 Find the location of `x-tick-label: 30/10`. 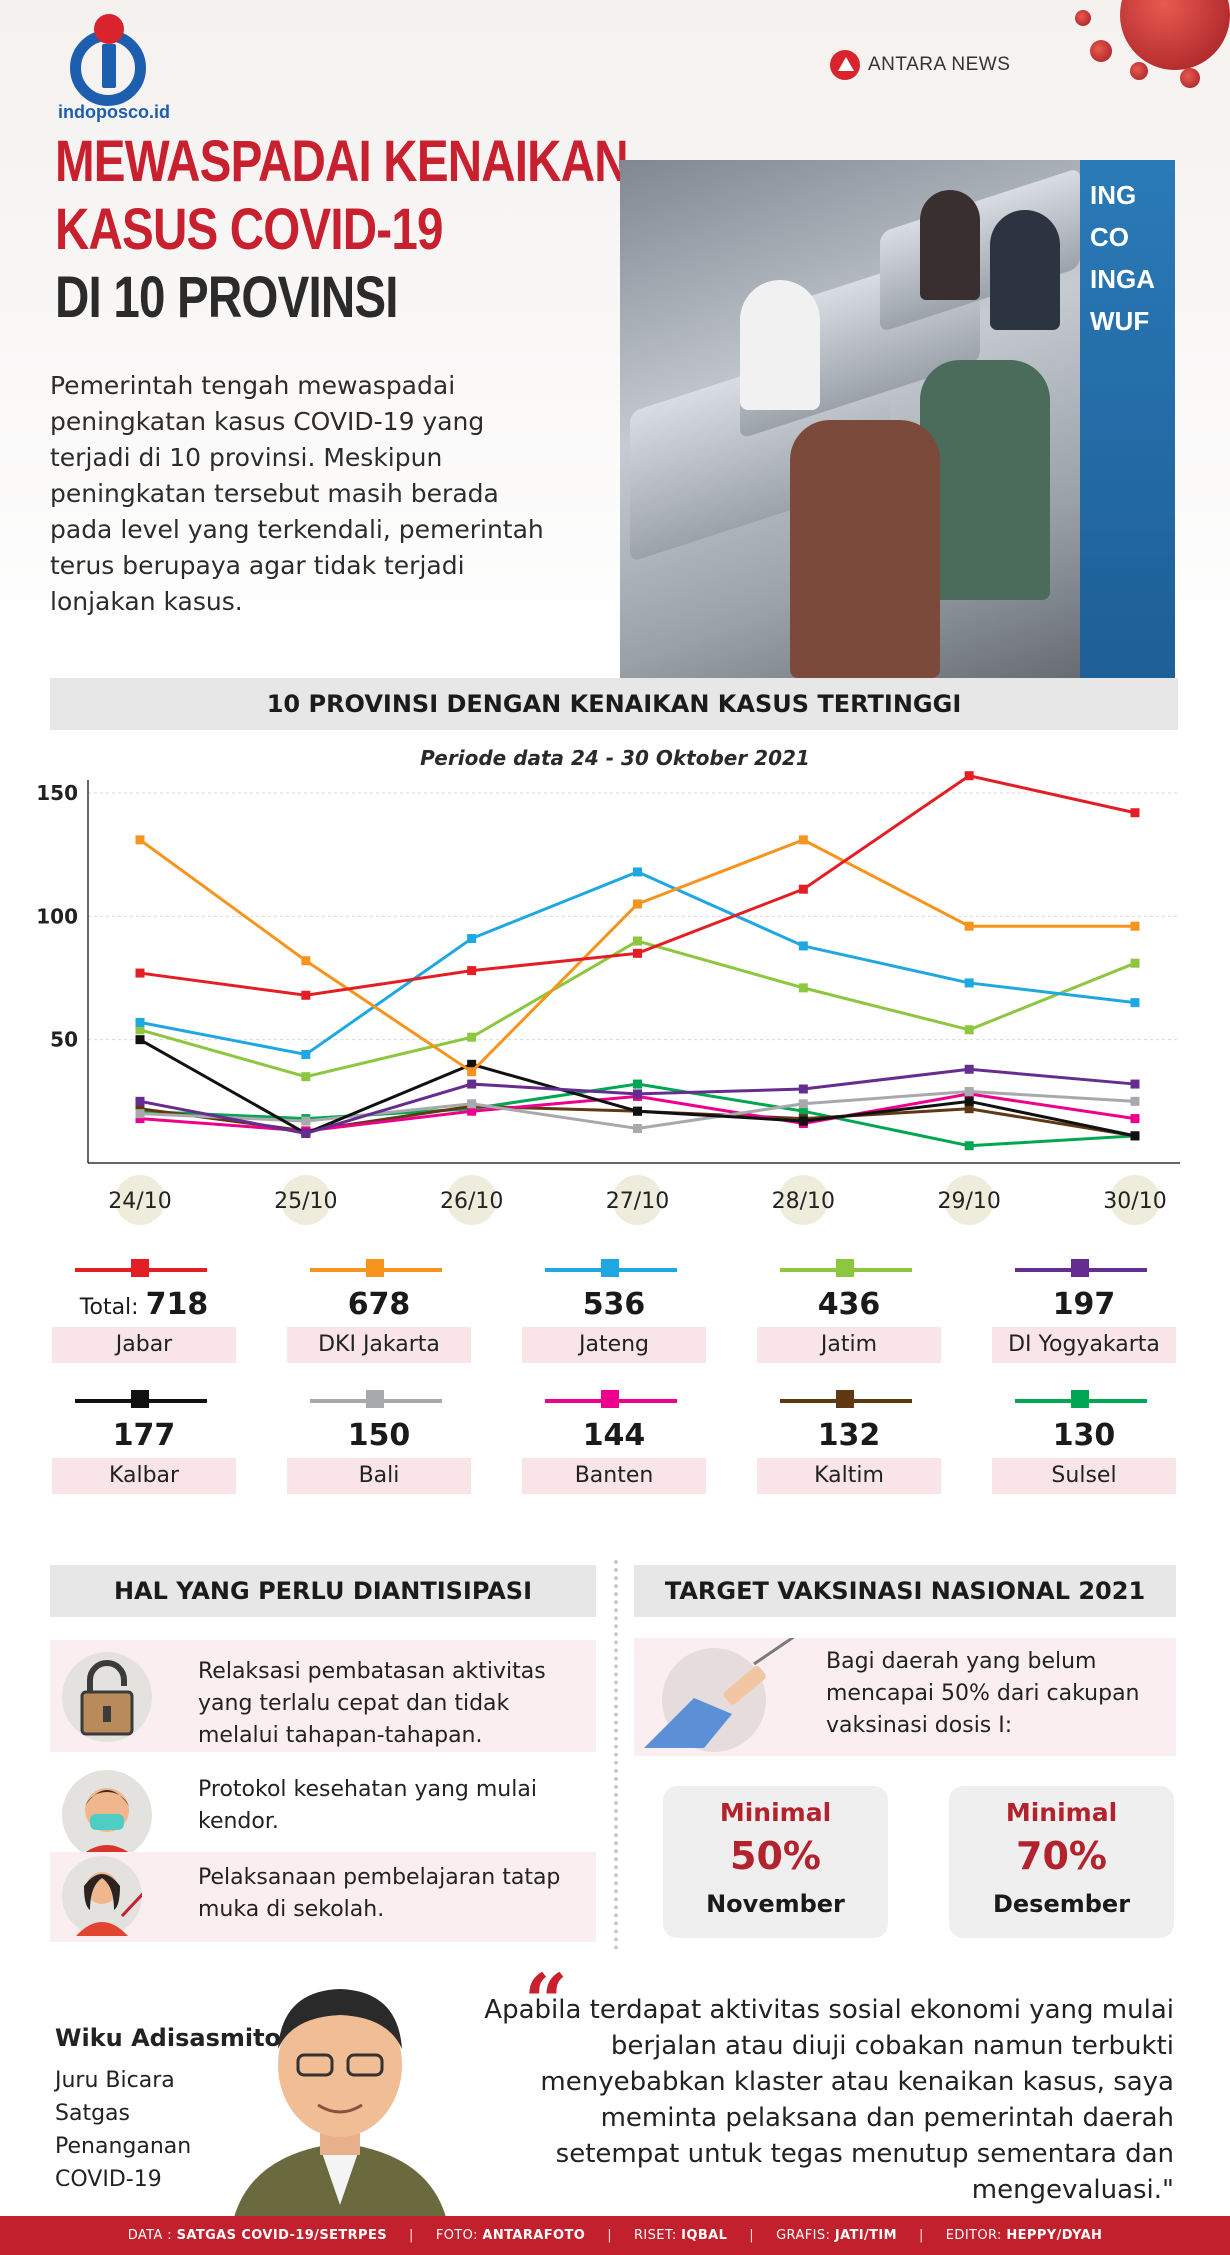

x-tick-label: 30/10 is located at coordinates (1134, 1201).